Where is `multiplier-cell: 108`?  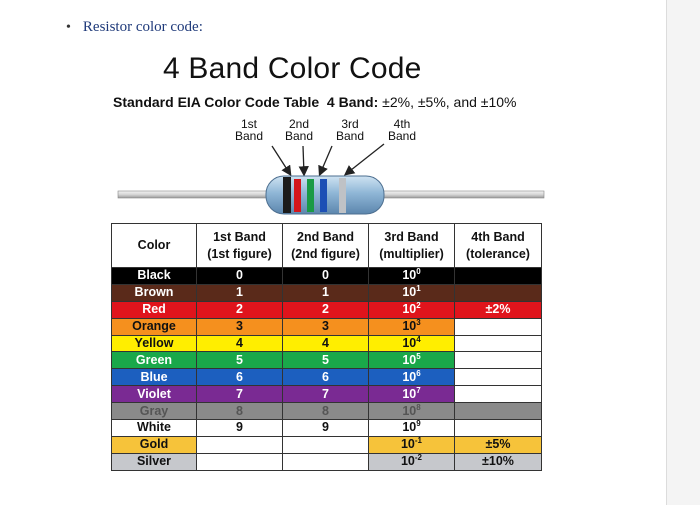 multiplier-cell: 108 is located at coordinates (411, 411).